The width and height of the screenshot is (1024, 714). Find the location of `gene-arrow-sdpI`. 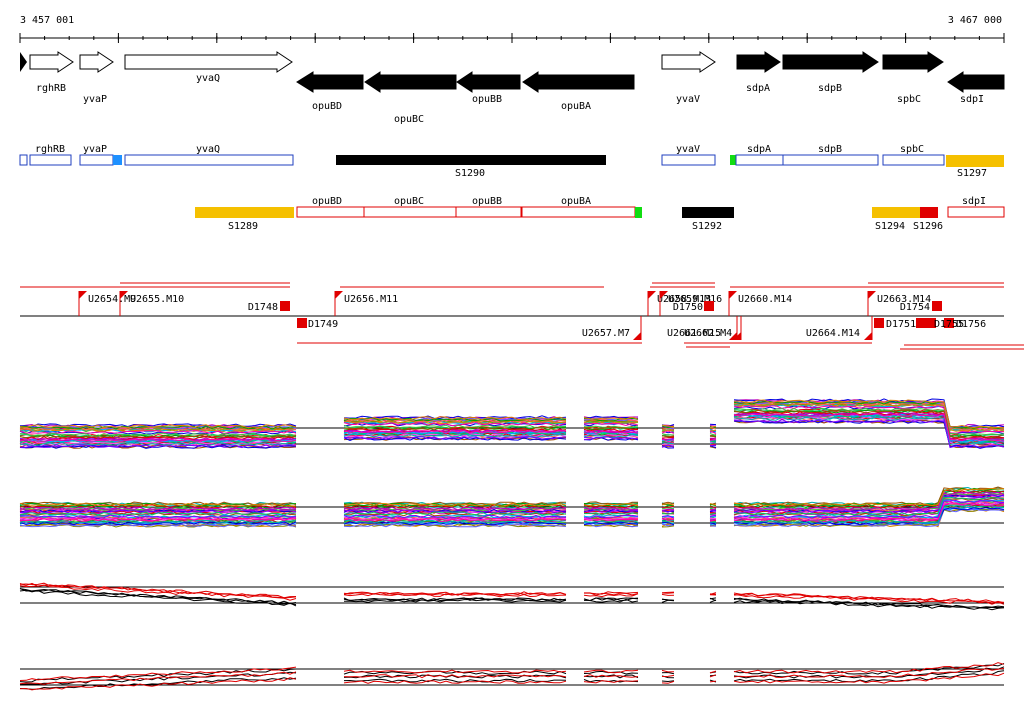

gene-arrow-sdpI is located at coordinates (976, 82).